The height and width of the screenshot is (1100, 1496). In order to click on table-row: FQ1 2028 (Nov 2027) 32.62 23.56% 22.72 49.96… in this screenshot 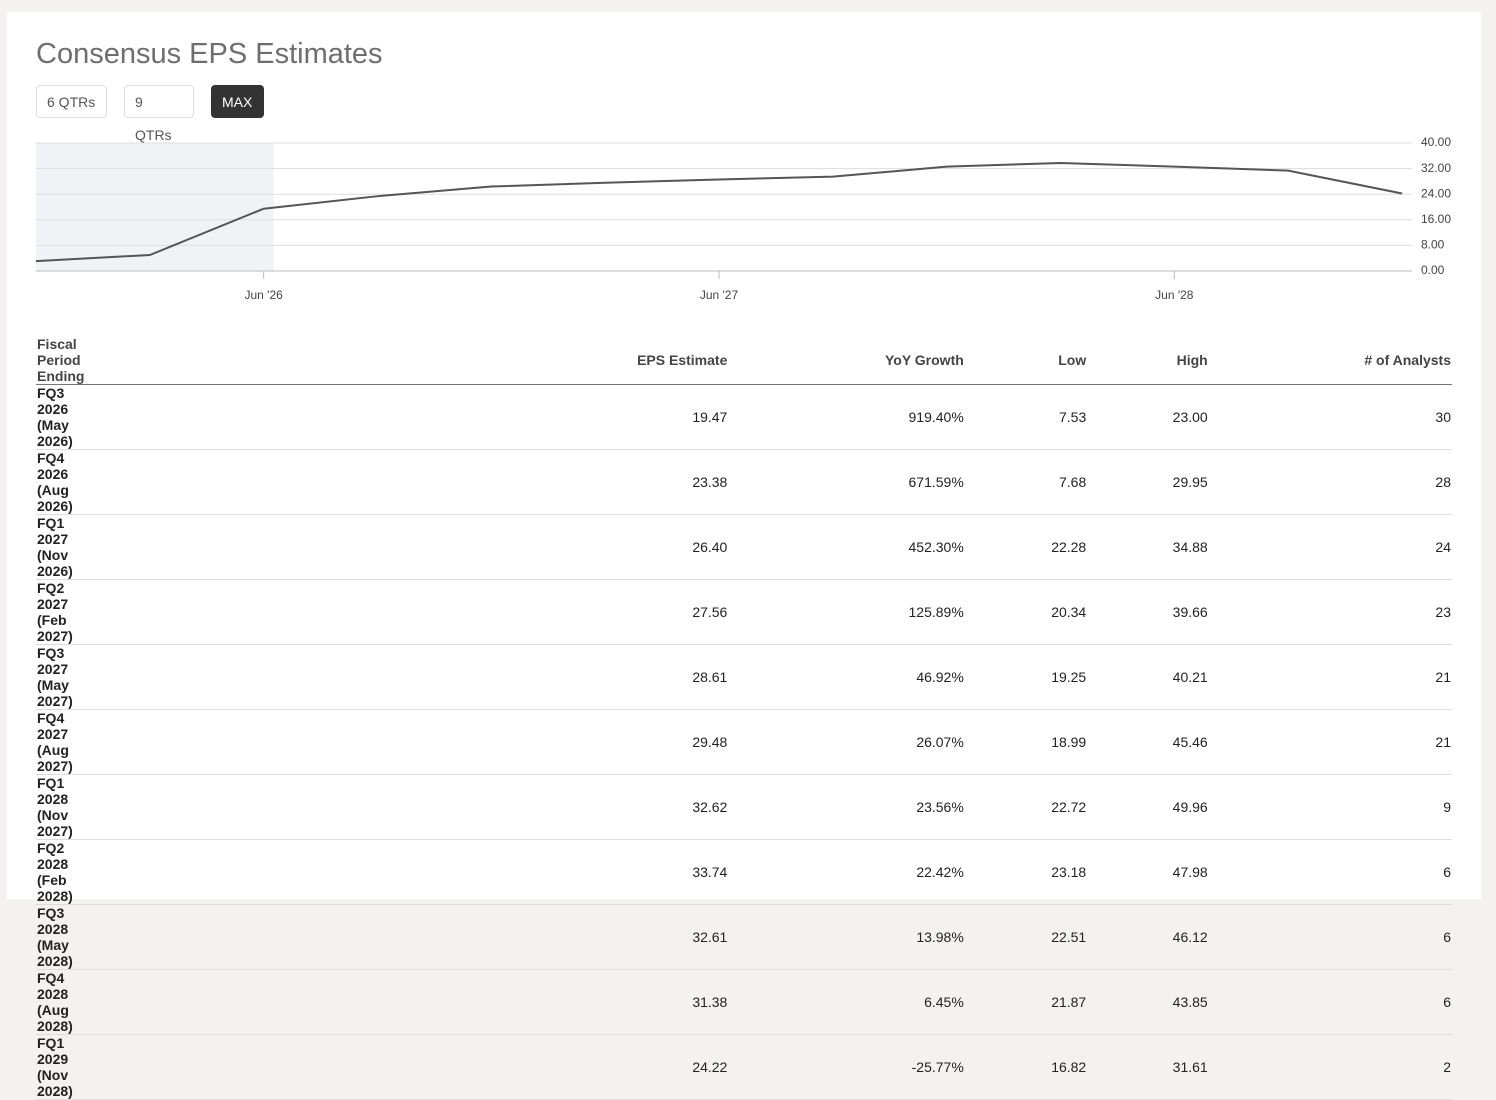, I will do `click(744, 807)`.